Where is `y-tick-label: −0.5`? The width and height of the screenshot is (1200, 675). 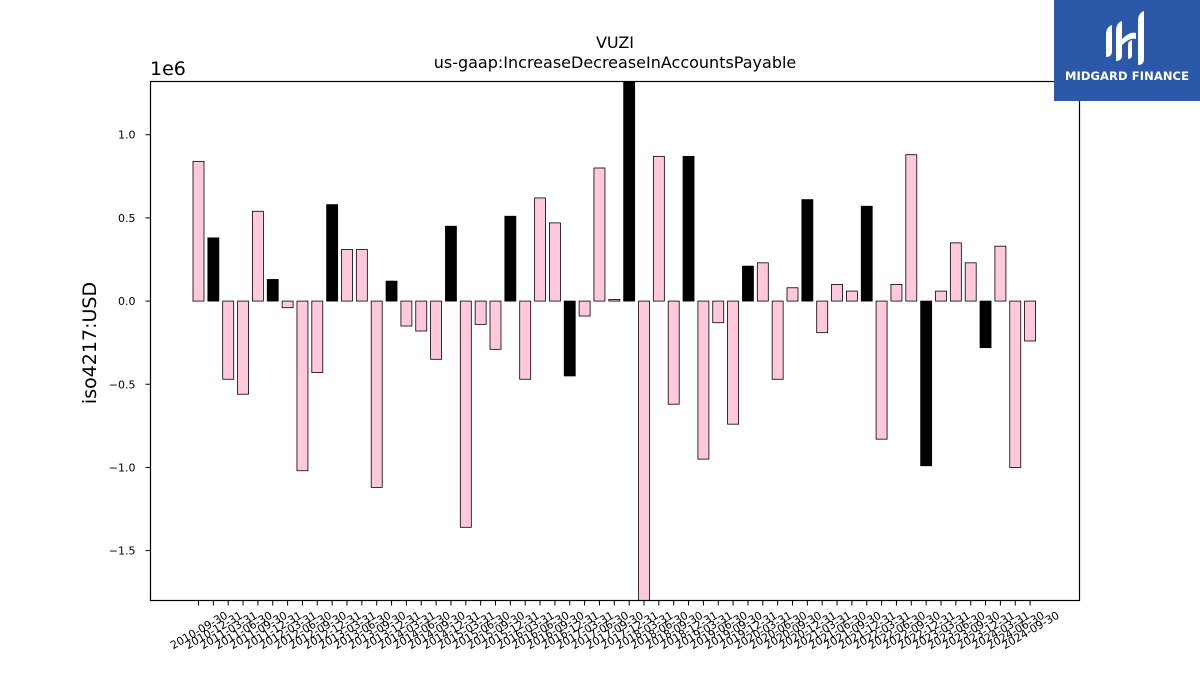
y-tick-label: −0.5 is located at coordinates (122, 384).